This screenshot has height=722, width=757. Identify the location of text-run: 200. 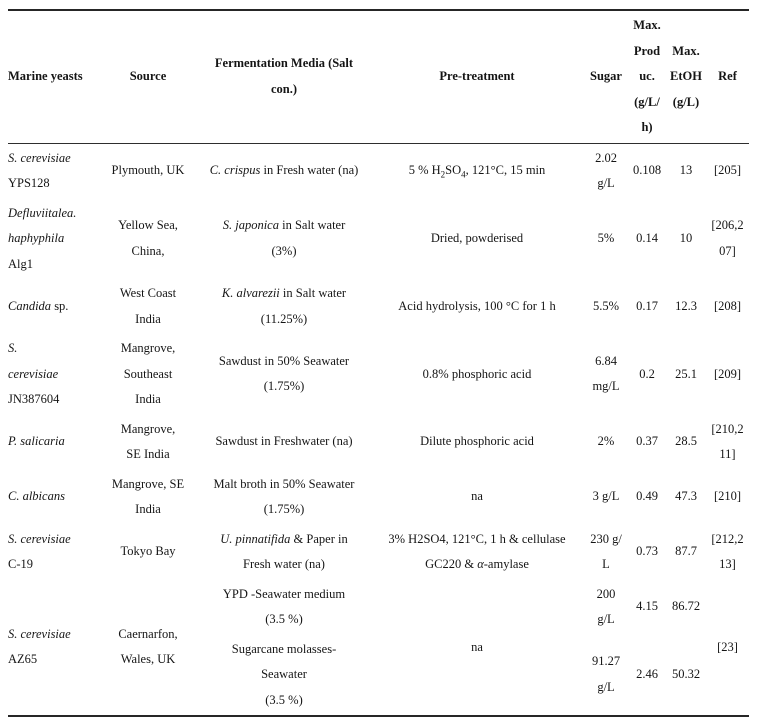
(606, 593).